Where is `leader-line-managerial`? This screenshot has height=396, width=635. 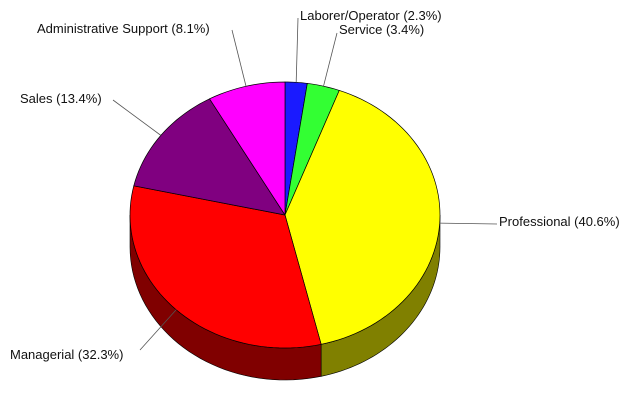 leader-line-managerial is located at coordinates (158, 330).